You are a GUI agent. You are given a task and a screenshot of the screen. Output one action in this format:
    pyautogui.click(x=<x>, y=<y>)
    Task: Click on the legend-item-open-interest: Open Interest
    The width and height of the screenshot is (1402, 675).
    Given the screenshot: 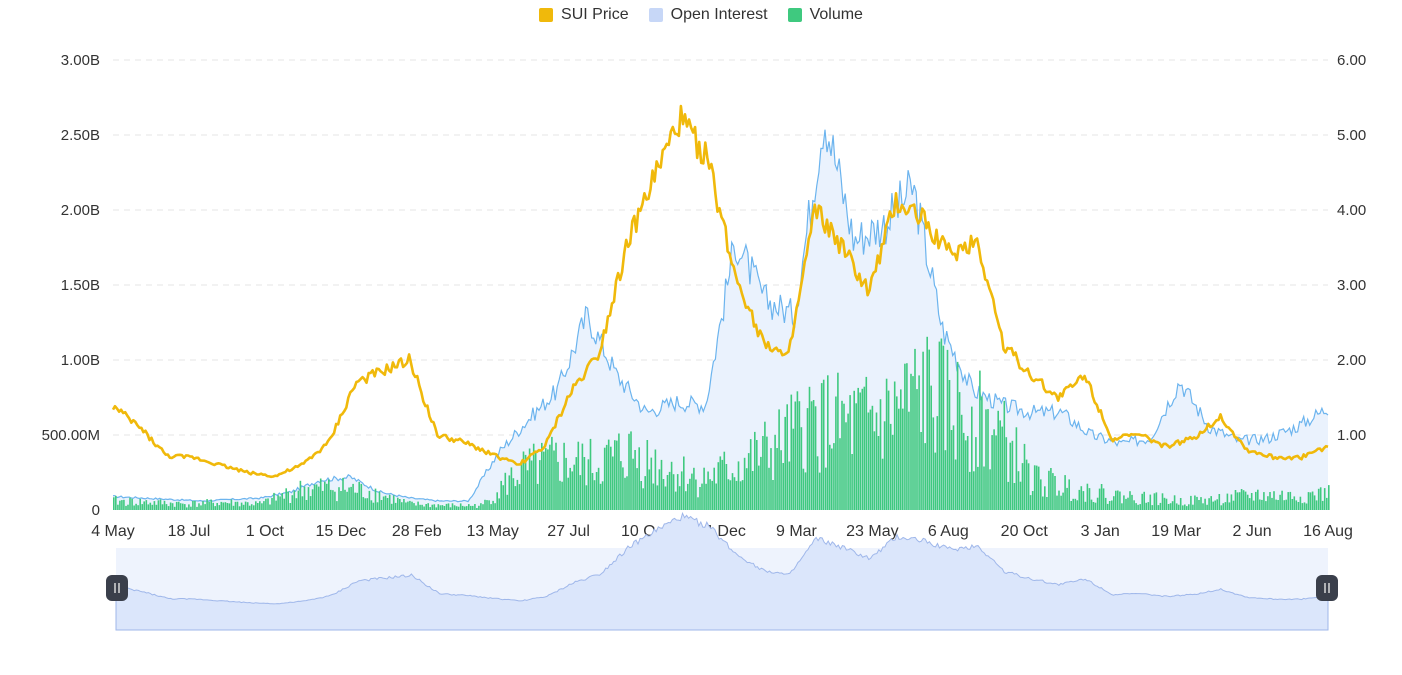 What is the action you would take?
    pyautogui.click(x=708, y=15)
    